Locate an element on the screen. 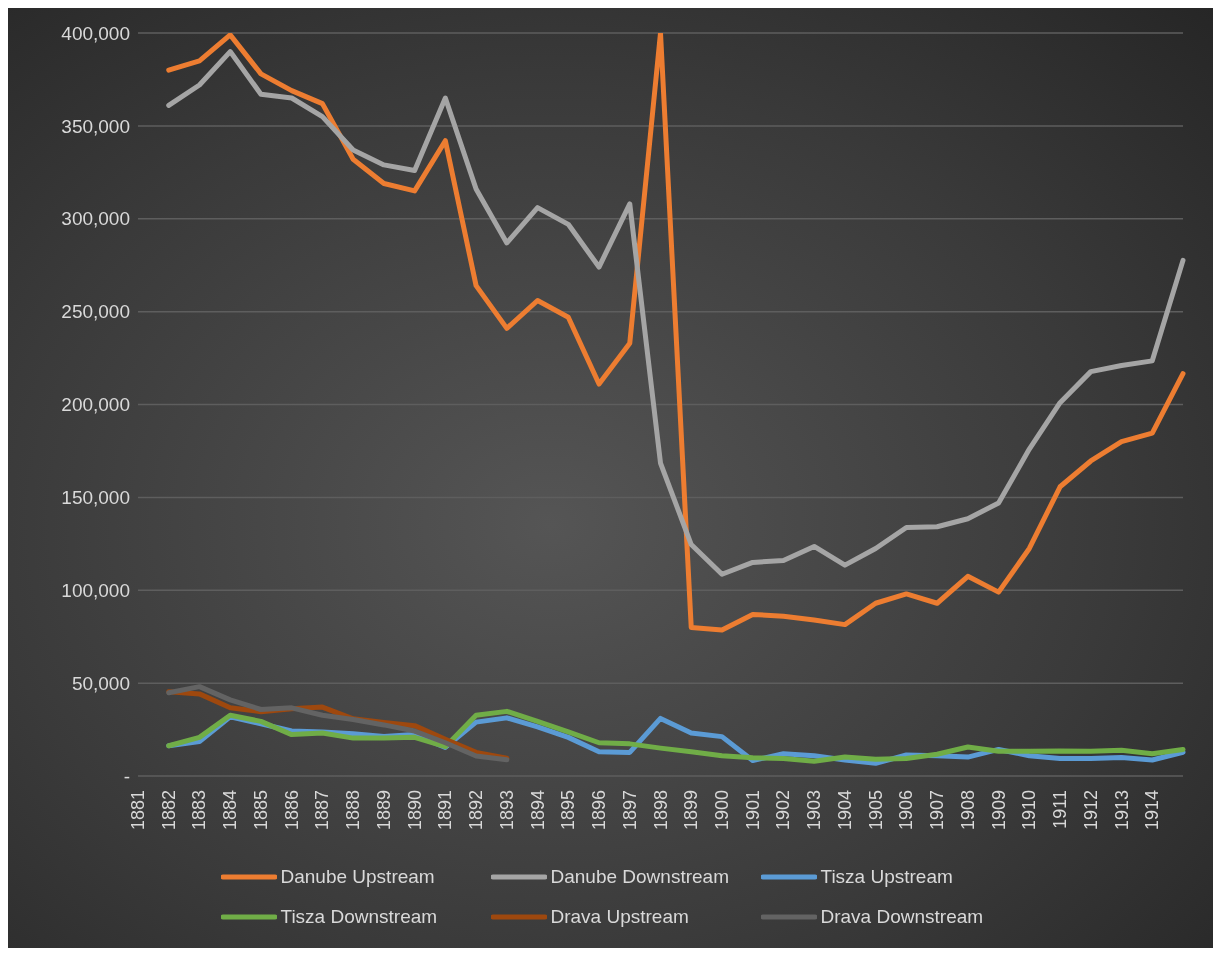 The width and height of the screenshot is (1221, 954). x-tick-label: 1901 is located at coordinates (752, 810).